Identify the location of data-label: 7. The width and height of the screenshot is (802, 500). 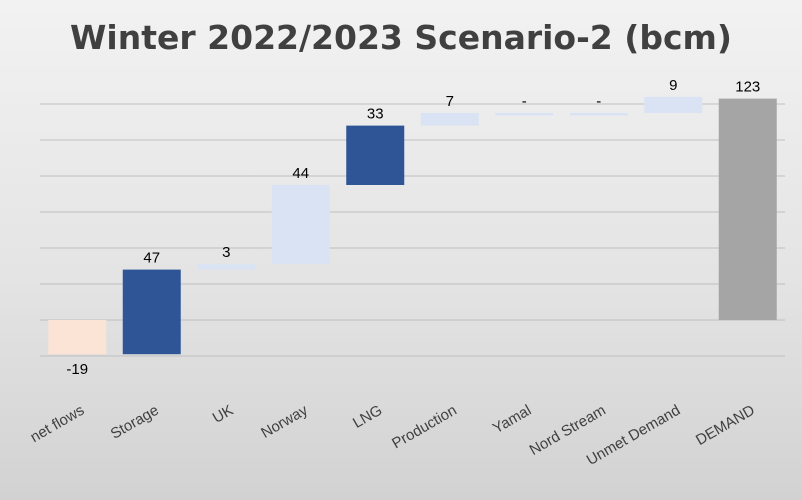
(450, 101).